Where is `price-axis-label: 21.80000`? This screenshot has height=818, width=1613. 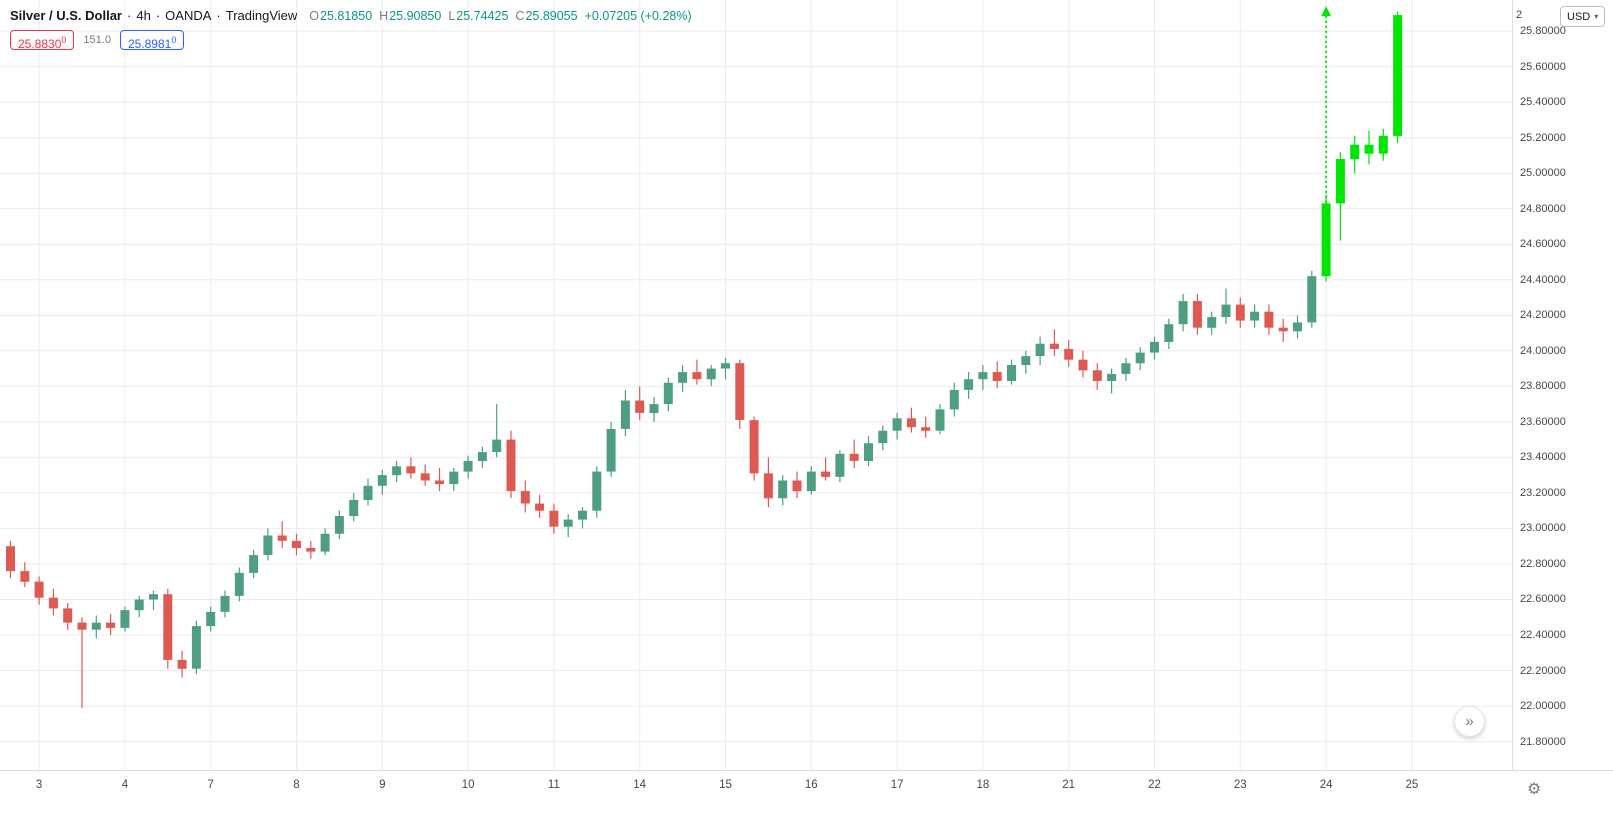 price-axis-label: 21.80000 is located at coordinates (1543, 741).